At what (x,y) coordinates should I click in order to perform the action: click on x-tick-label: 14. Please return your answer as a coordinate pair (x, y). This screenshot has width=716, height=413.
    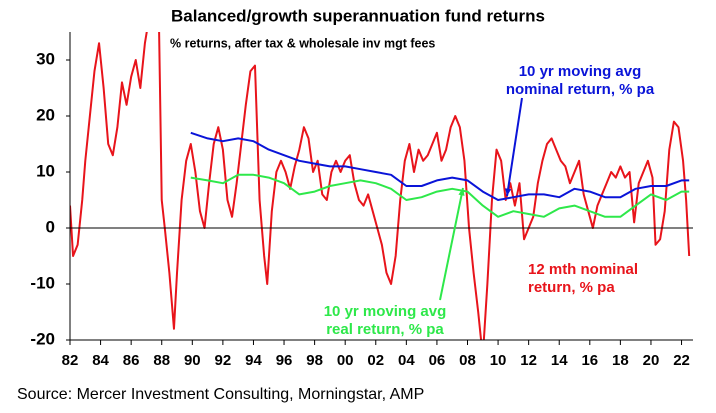
    Looking at the image, I should click on (559, 360).